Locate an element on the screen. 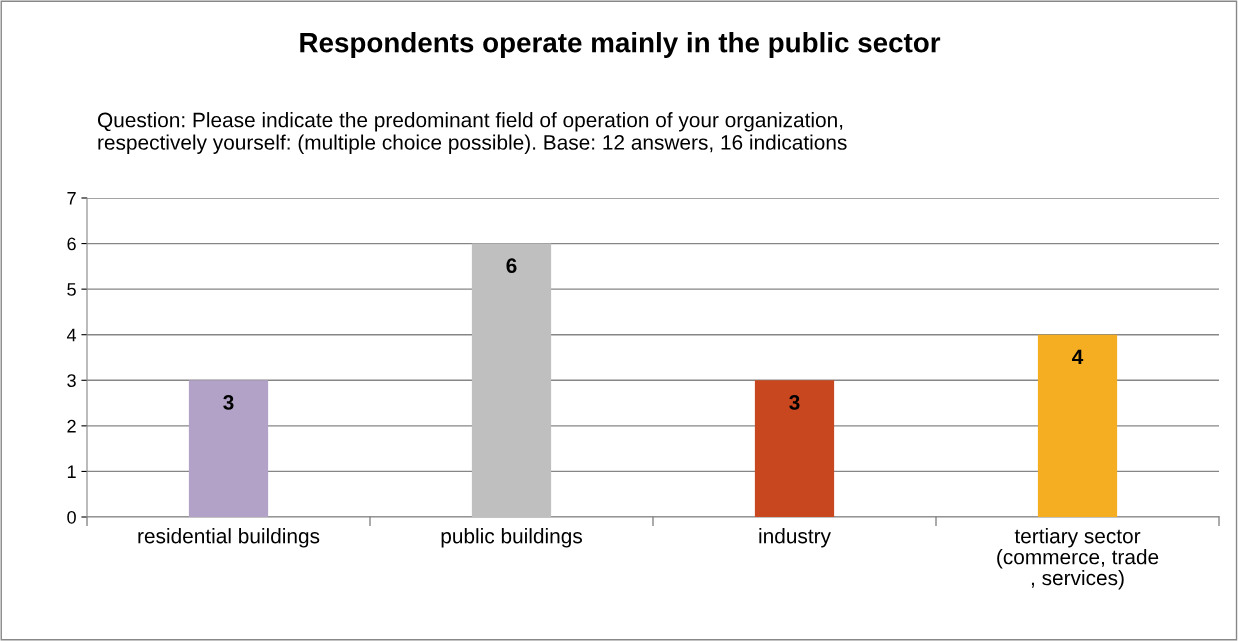 Image resolution: width=1239 pixels, height=641 pixels. y-tick-label: 4 is located at coordinates (71, 335).